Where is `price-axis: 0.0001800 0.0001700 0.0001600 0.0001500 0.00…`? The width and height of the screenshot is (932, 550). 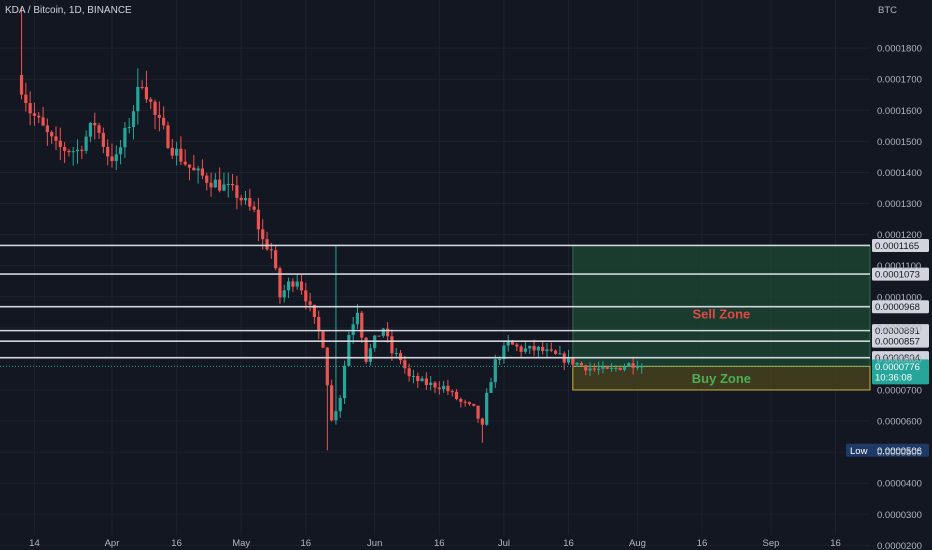 price-axis: 0.0001800 0.0001700 0.0001600 0.0001500 0.00… is located at coordinates (899, 297).